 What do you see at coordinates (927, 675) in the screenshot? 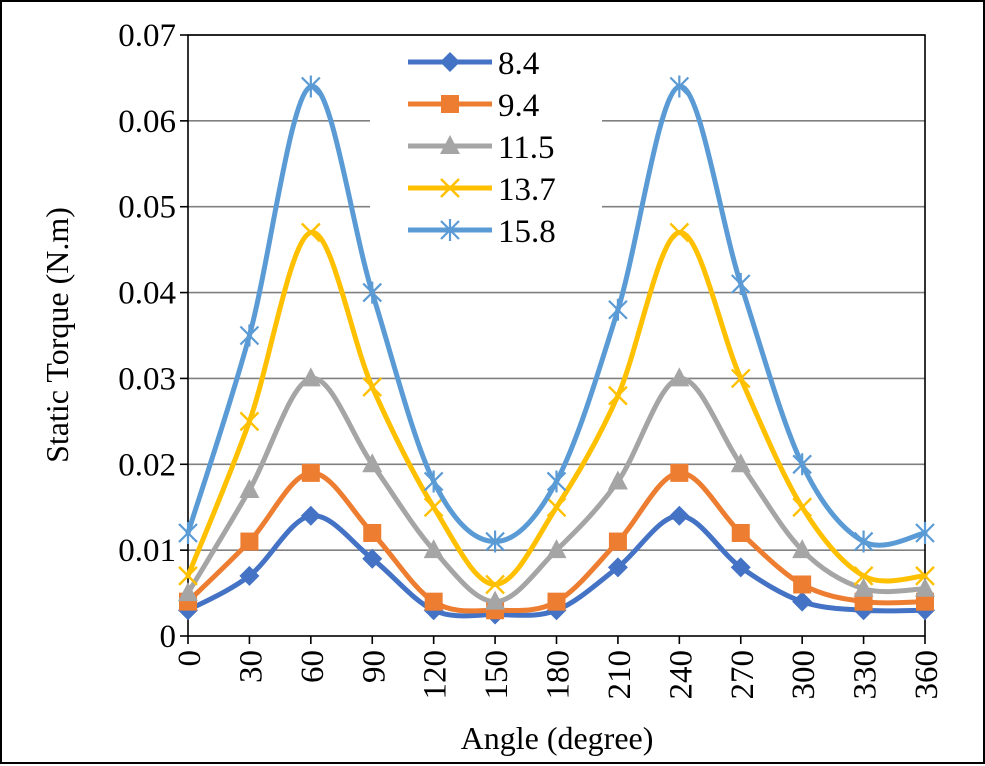
I see `x-tick-label: 360` at bounding box center [927, 675].